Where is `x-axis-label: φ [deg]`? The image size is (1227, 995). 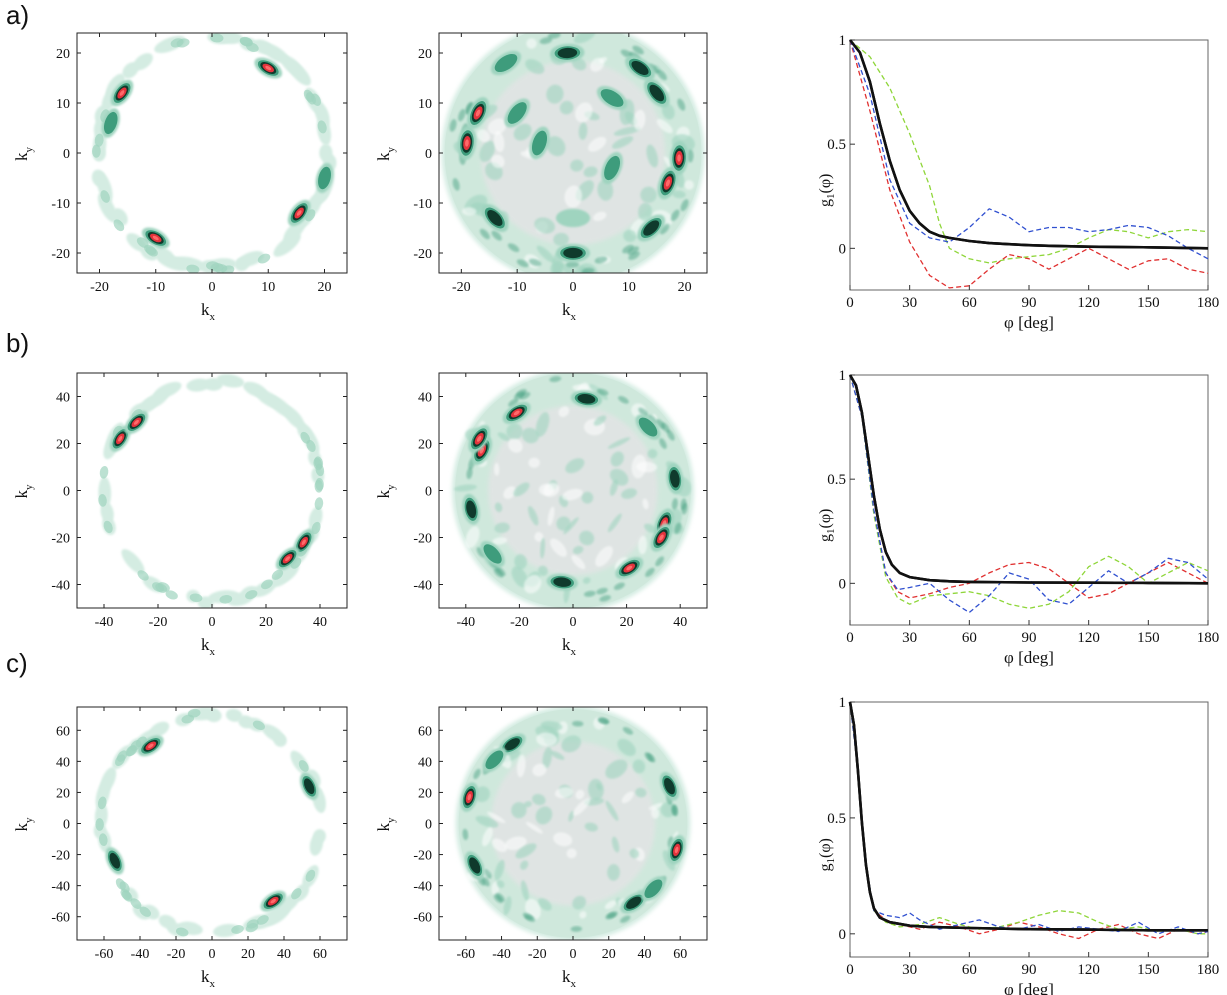 x-axis-label: φ [deg] is located at coordinates (1029, 987).